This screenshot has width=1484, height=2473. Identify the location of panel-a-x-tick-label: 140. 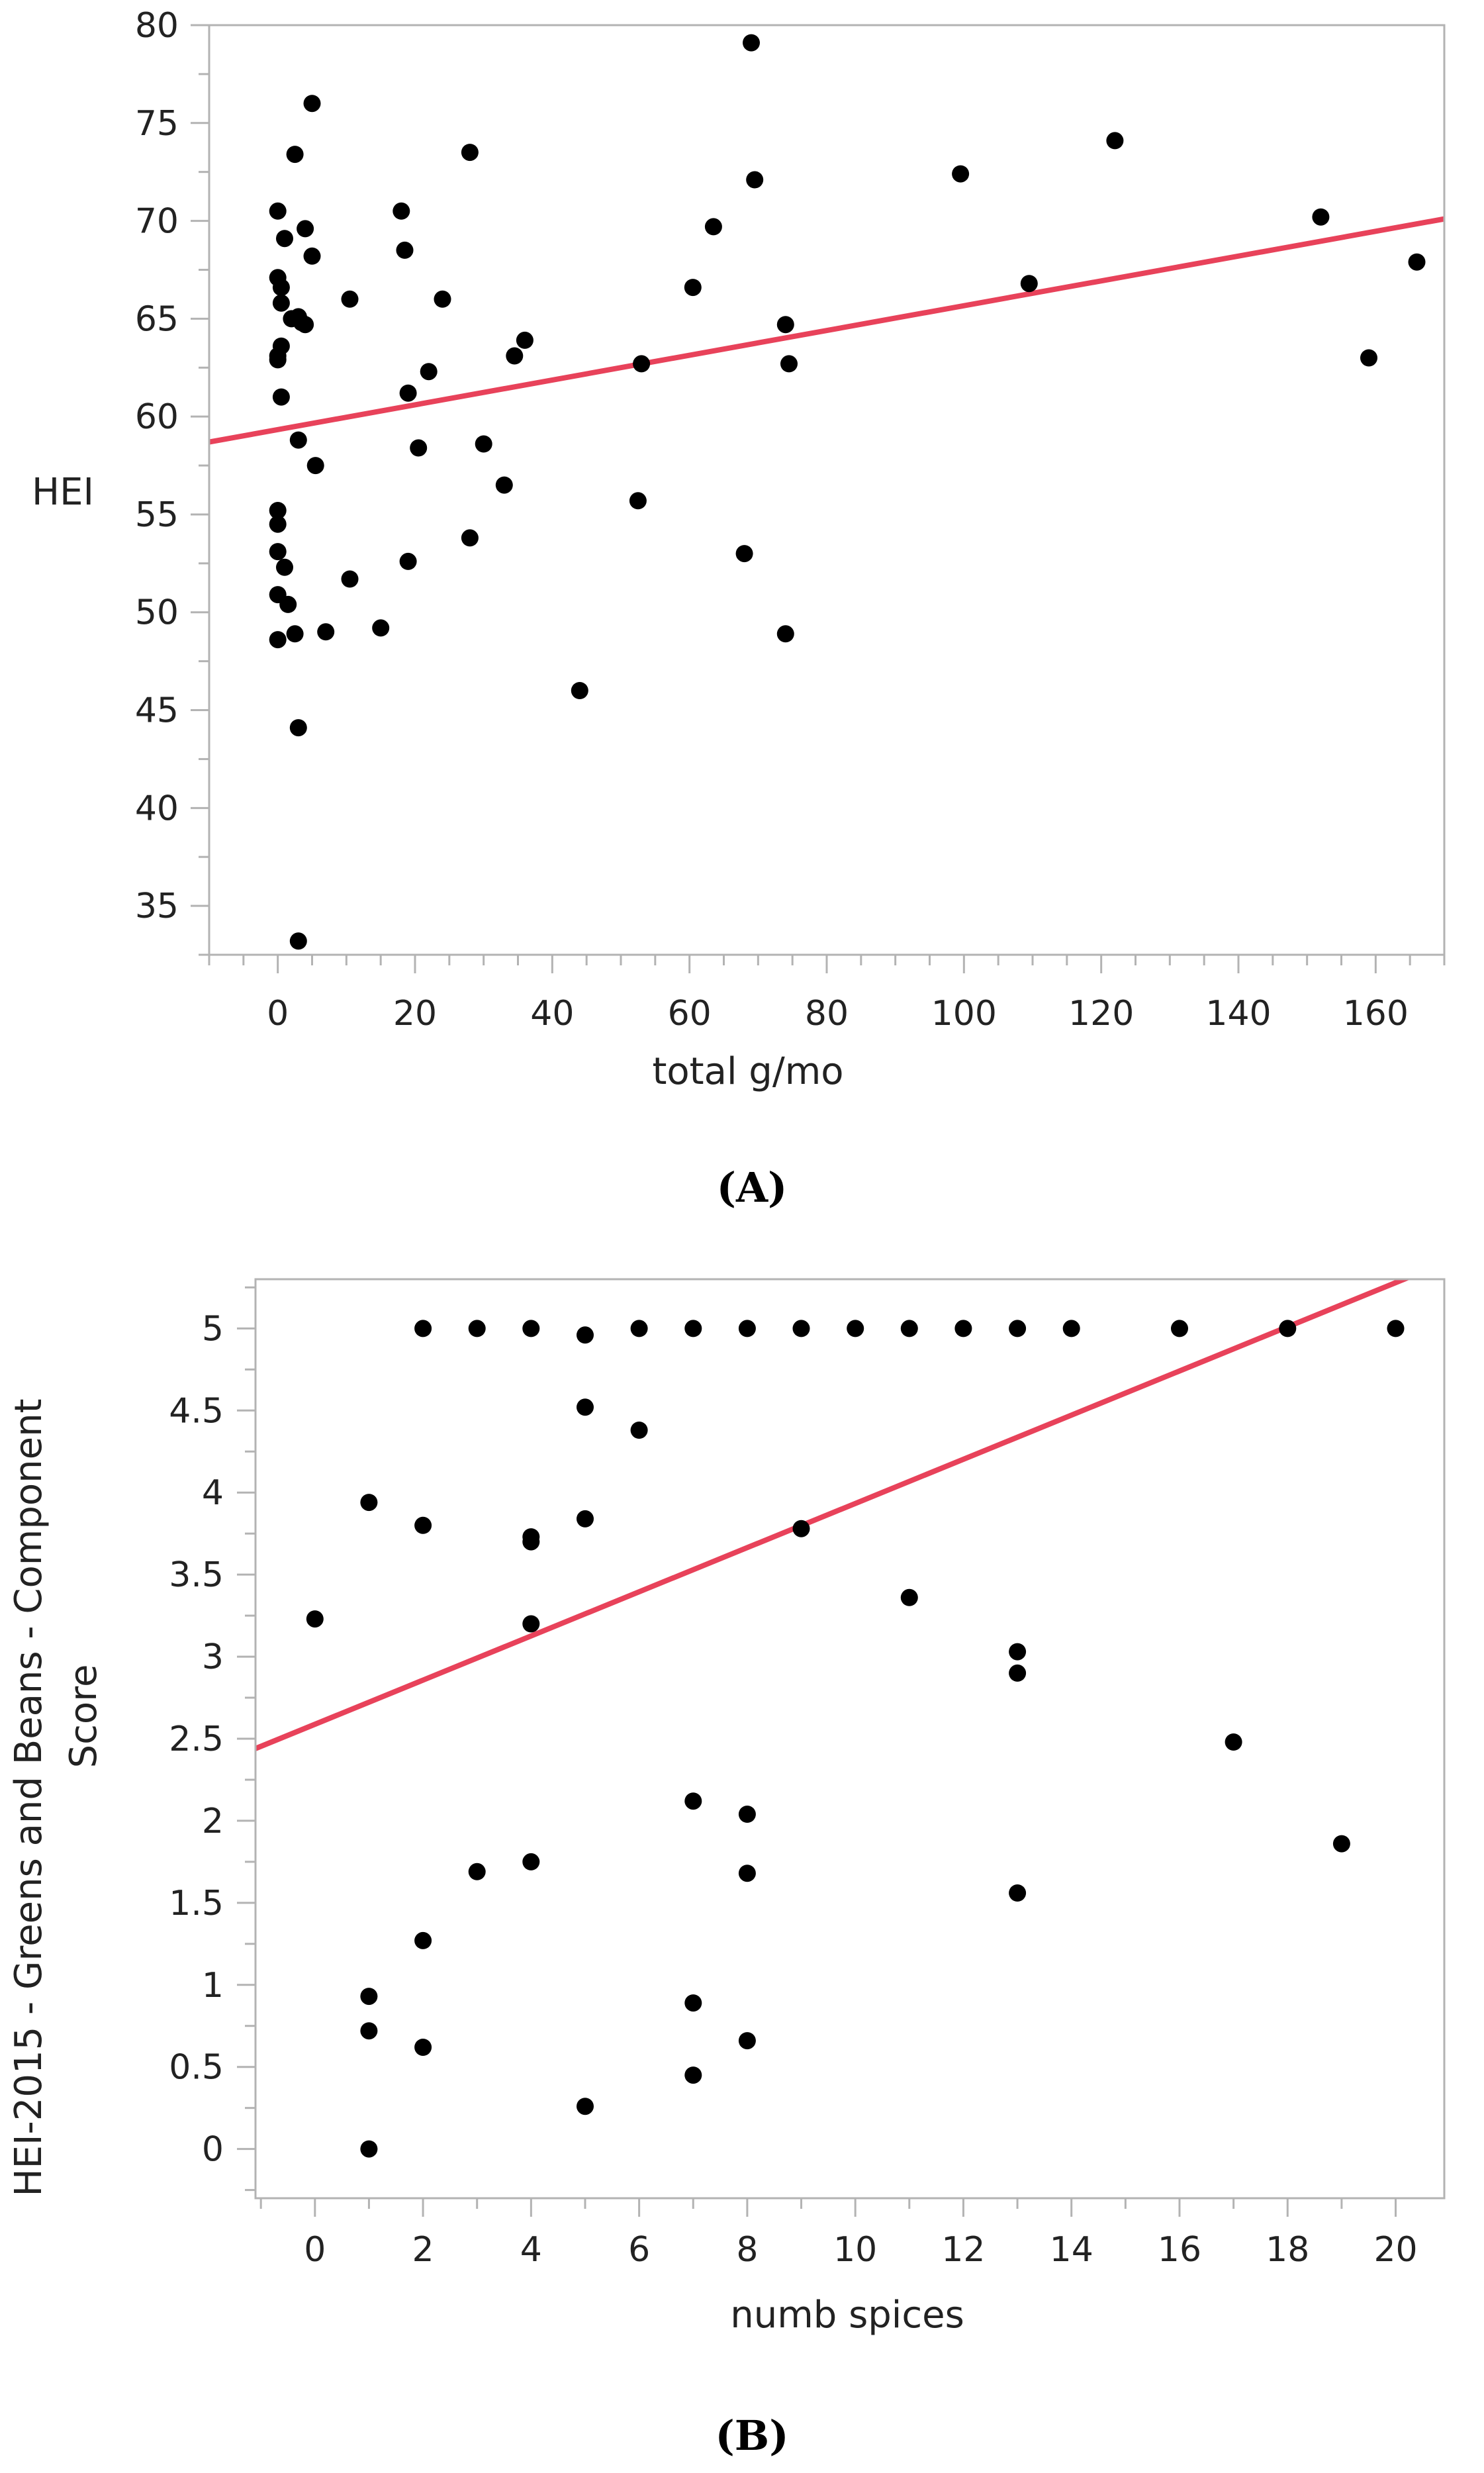
(1238, 1014).